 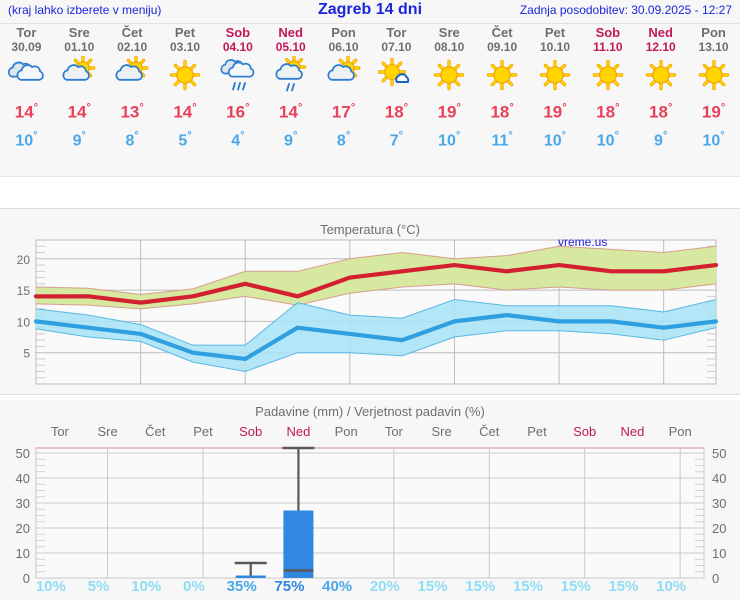 I want to click on day-name: Tor, so click(x=26, y=32).